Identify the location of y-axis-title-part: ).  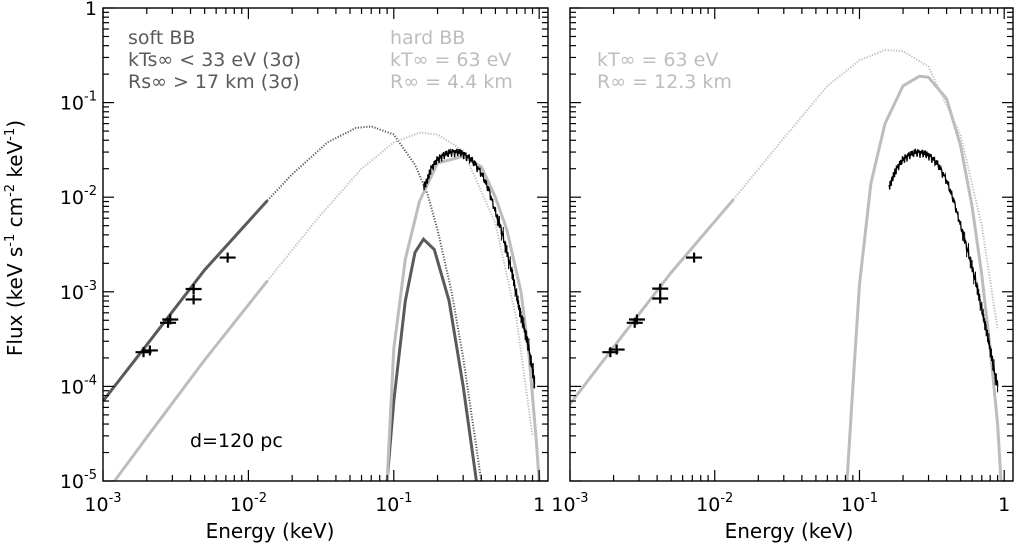
(15, 124).